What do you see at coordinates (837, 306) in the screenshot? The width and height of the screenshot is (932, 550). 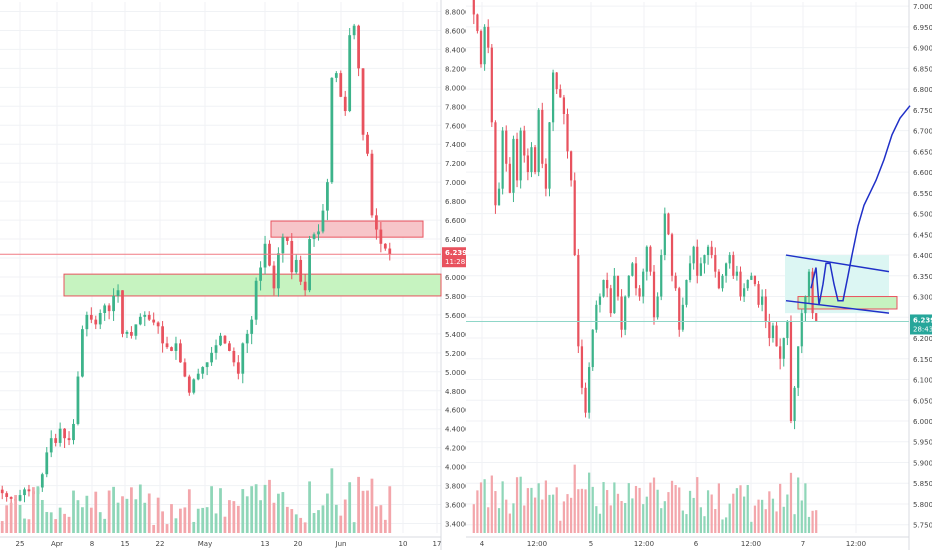 I see `channel-lower-line` at bounding box center [837, 306].